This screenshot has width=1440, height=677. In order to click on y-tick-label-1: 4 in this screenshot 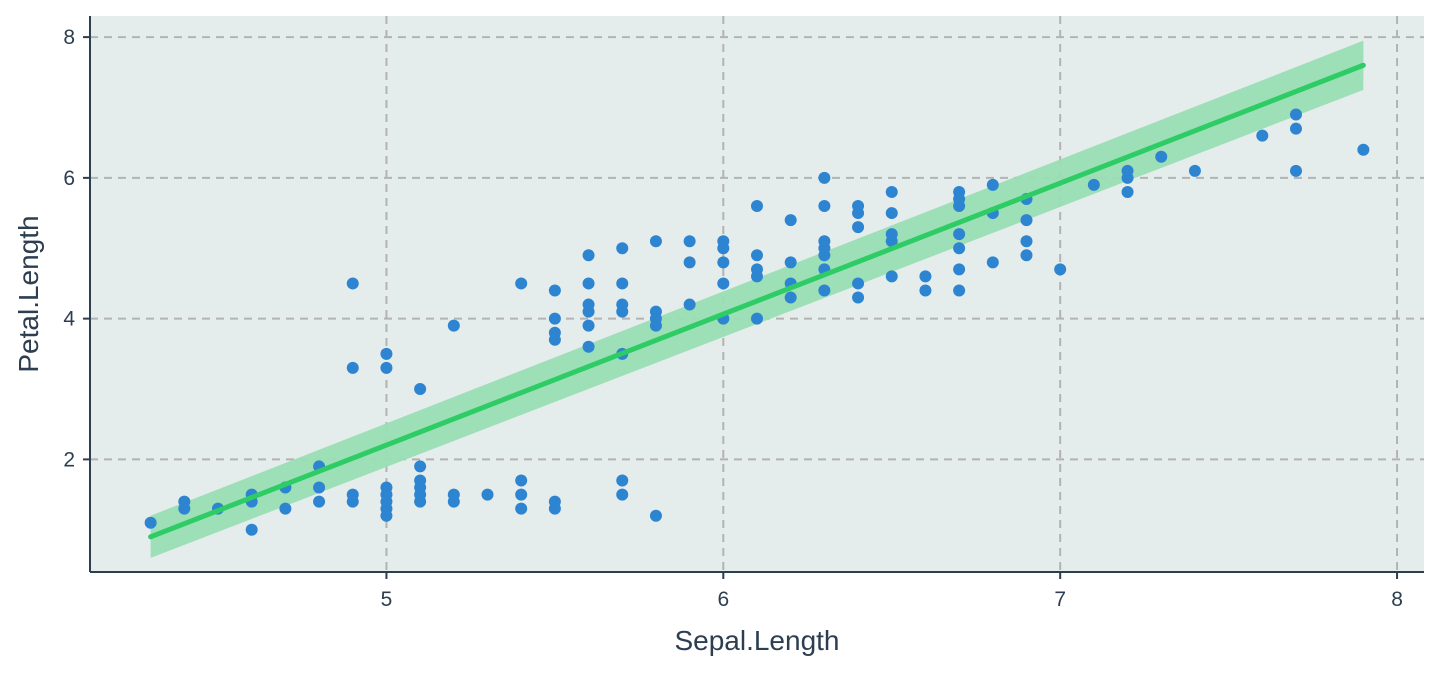, I will do `click(69, 319)`.